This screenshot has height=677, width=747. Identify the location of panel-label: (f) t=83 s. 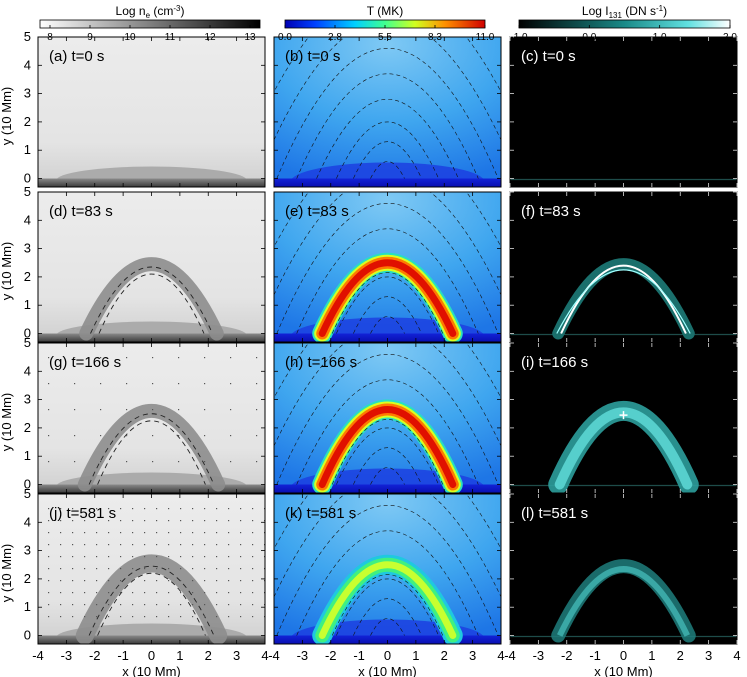
(551, 211).